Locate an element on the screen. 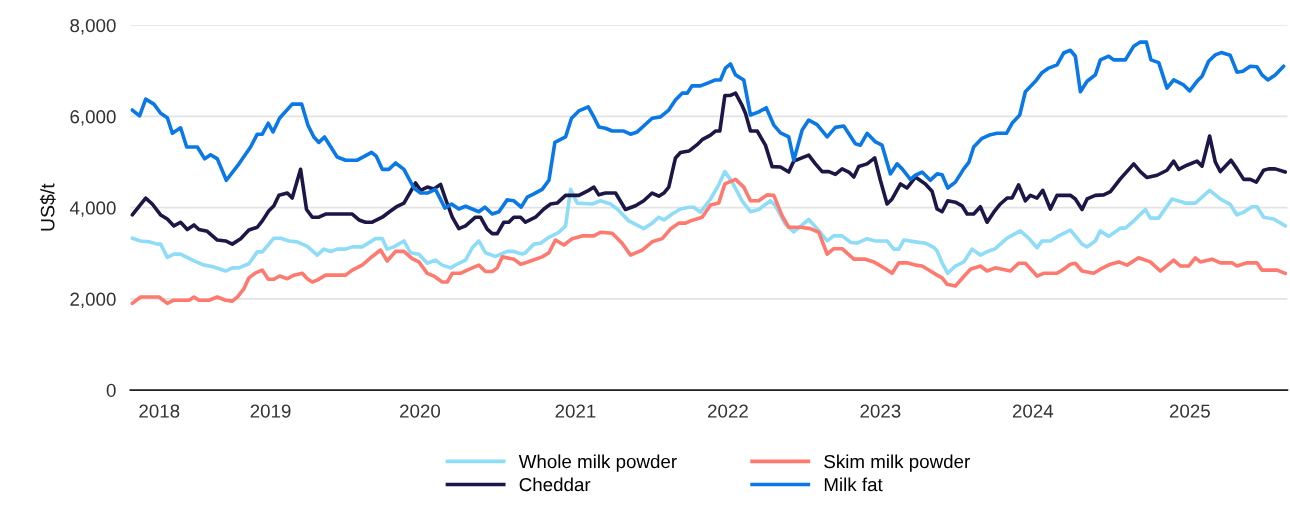 The image size is (1290, 525). y-tick-label: 2,000 is located at coordinates (93, 300).